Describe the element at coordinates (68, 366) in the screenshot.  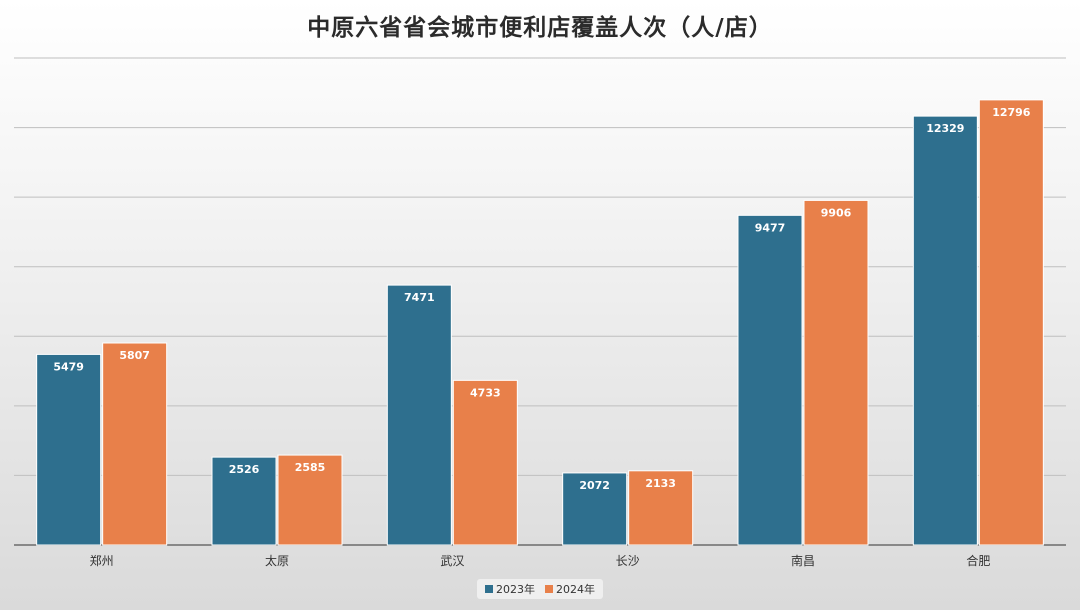
I see `data-label: 5479` at that location.